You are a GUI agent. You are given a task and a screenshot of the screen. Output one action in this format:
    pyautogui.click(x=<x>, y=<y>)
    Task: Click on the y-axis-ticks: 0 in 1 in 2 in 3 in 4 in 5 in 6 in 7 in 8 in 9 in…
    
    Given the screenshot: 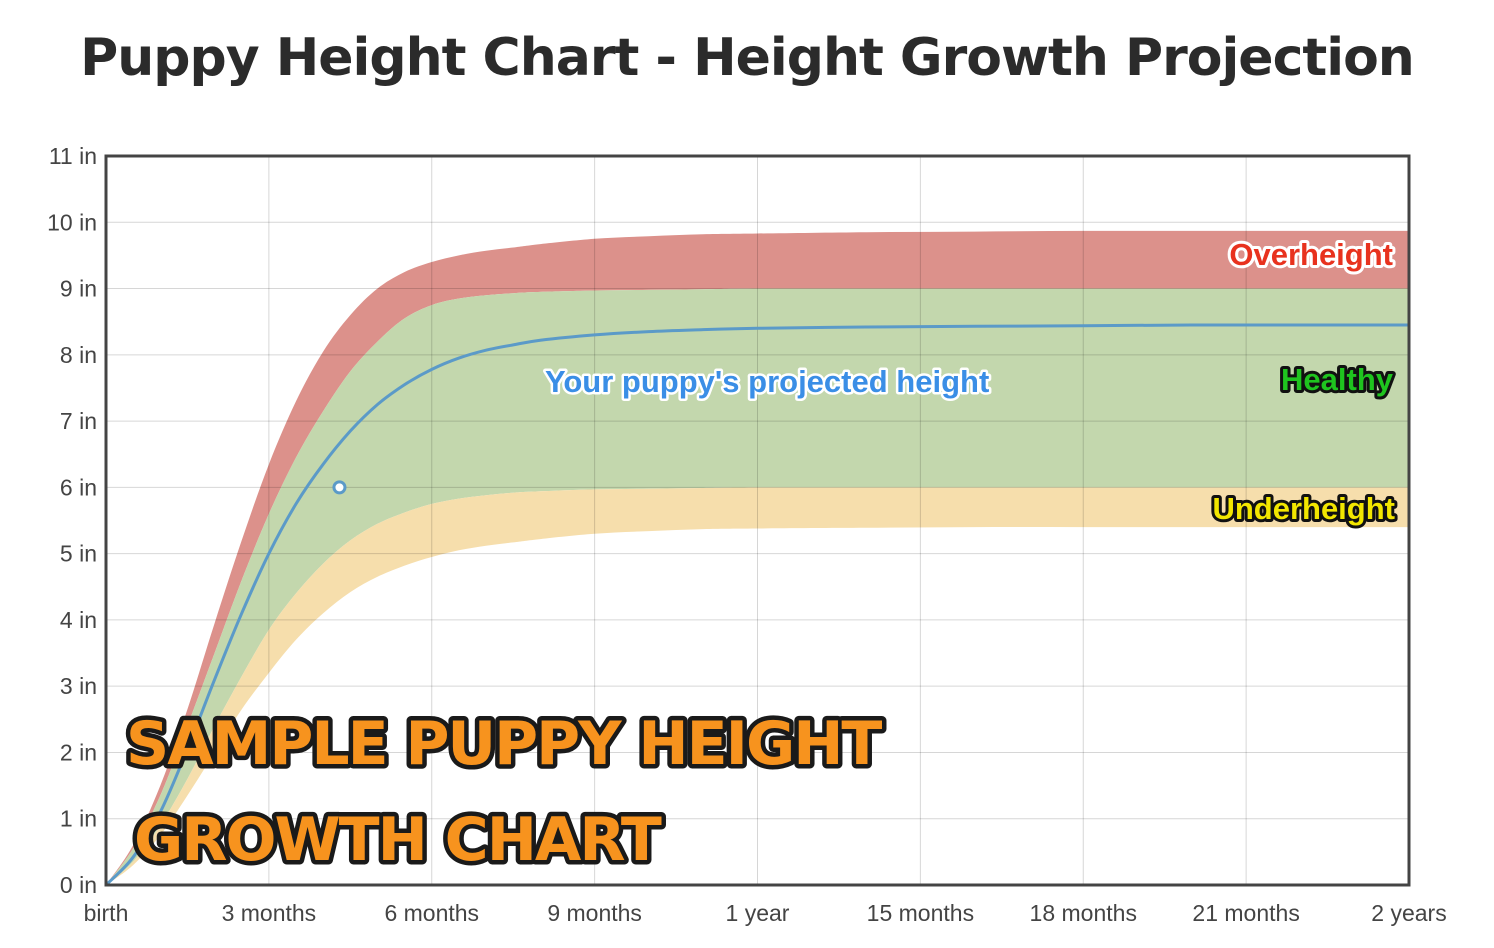 What is the action you would take?
    pyautogui.click(x=72, y=520)
    